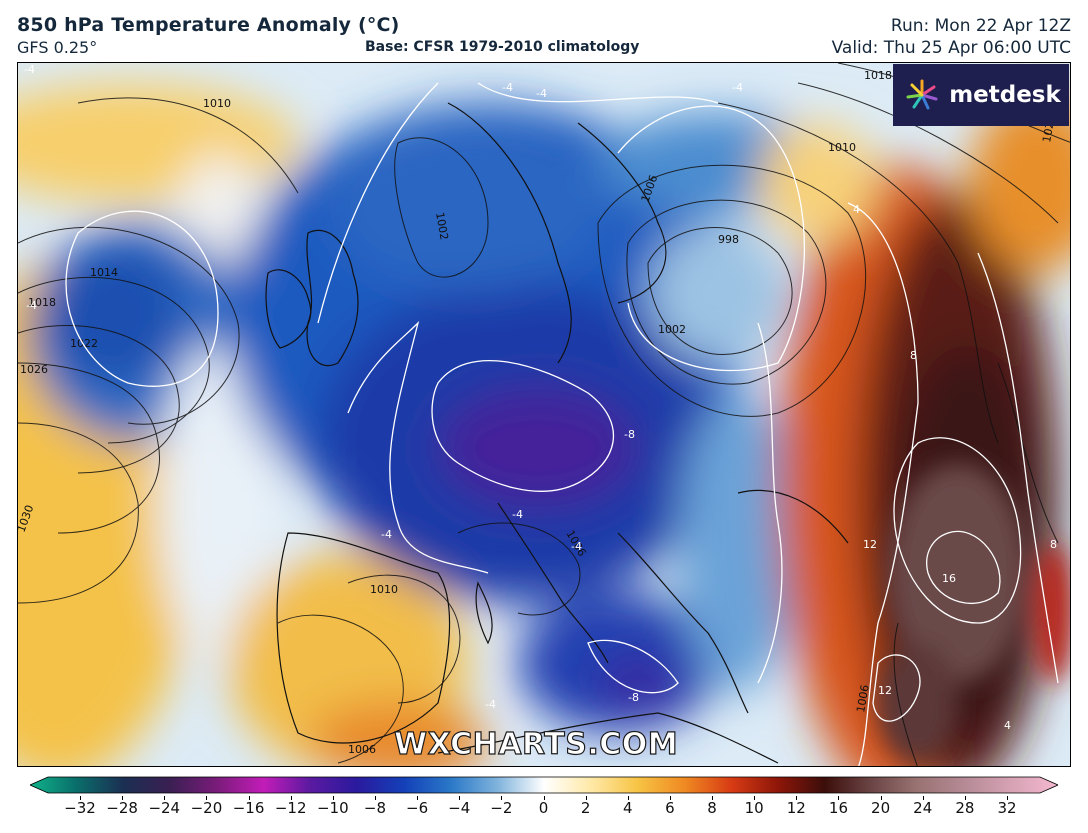 Image resolution: width=1088 pixels, height=833 pixels. I want to click on chart-title: 850 hPa Temperature Anomaly (°C), so click(208, 25).